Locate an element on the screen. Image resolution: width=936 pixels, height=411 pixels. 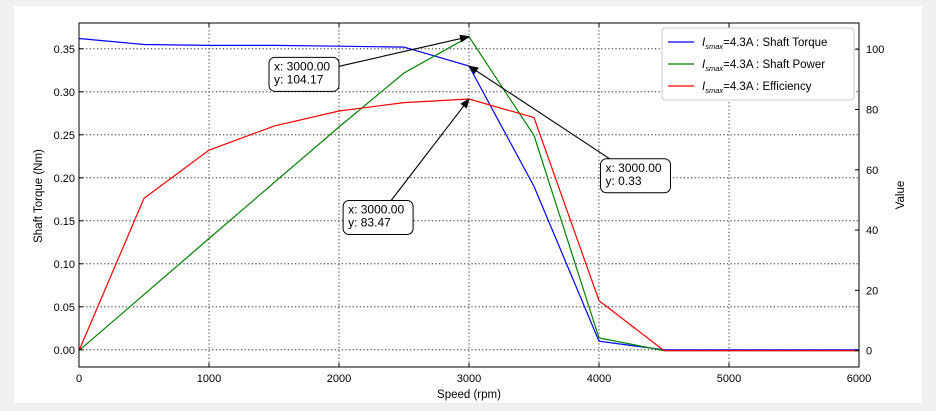
legend-entry-3: Ismax=4.3A : Efficiency is located at coordinates (740, 88).